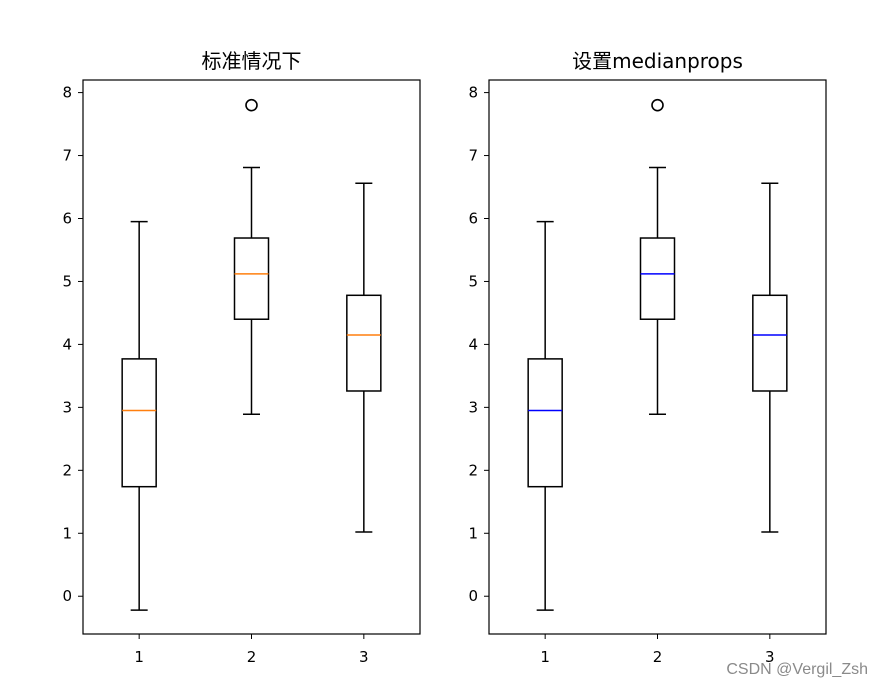 The height and width of the screenshot is (687, 882). What do you see at coordinates (657, 61) in the screenshot?
I see `chart-title: 设置medianprops` at bounding box center [657, 61].